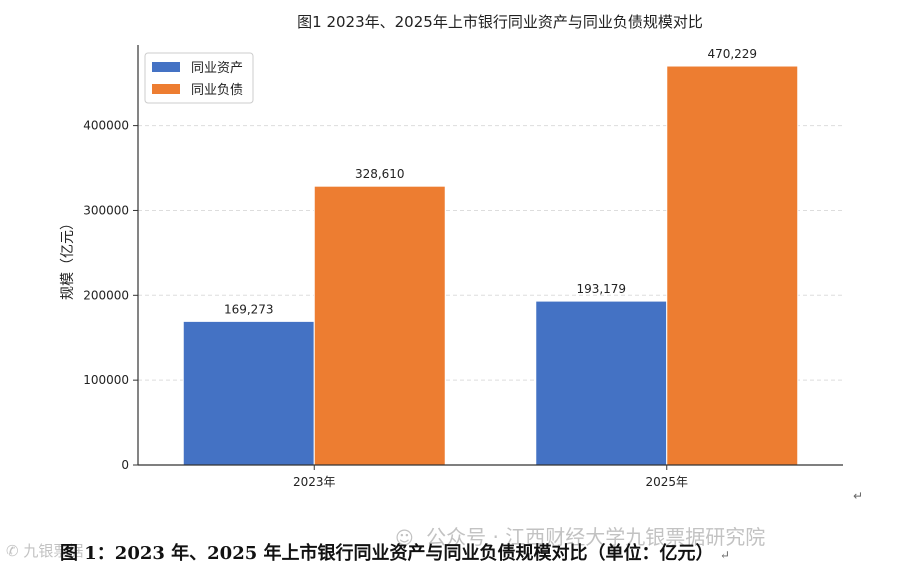 This screenshot has width=900, height=572. I want to click on x-tick-label: 2023年, so click(314, 482).